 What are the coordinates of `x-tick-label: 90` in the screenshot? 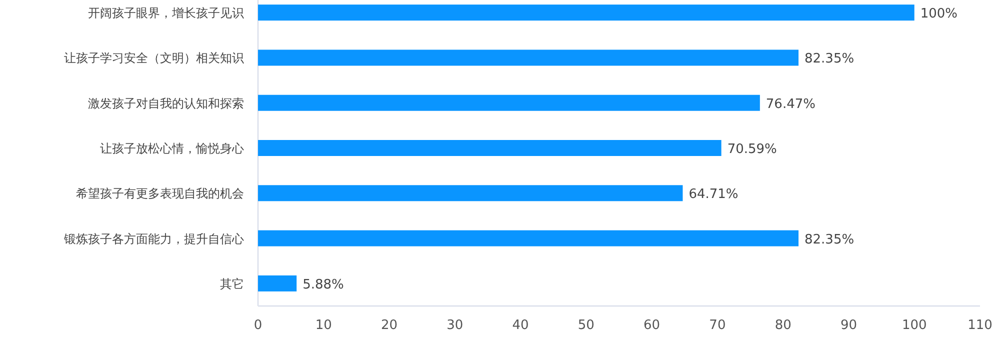 It's located at (848, 325).